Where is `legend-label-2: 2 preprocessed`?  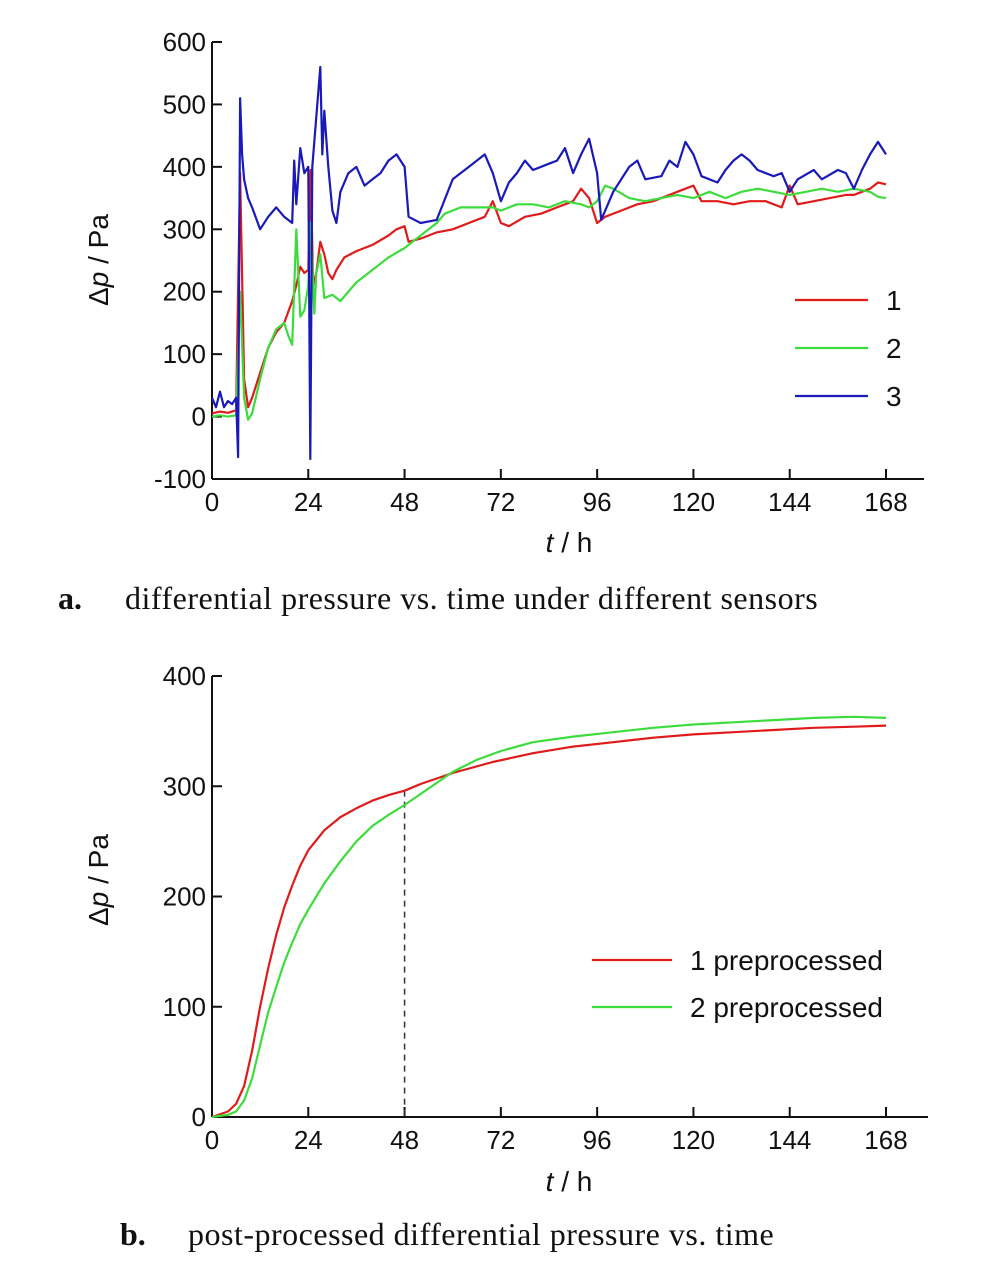 legend-label-2: 2 preprocessed is located at coordinates (786, 1007).